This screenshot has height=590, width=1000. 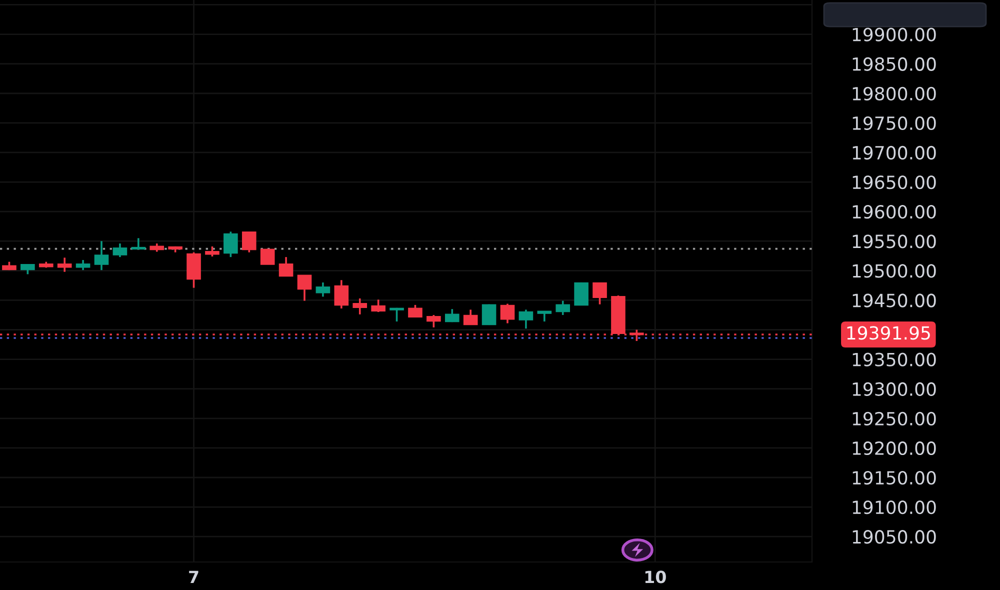 I want to click on x-tick-label: 10, so click(x=655, y=577).